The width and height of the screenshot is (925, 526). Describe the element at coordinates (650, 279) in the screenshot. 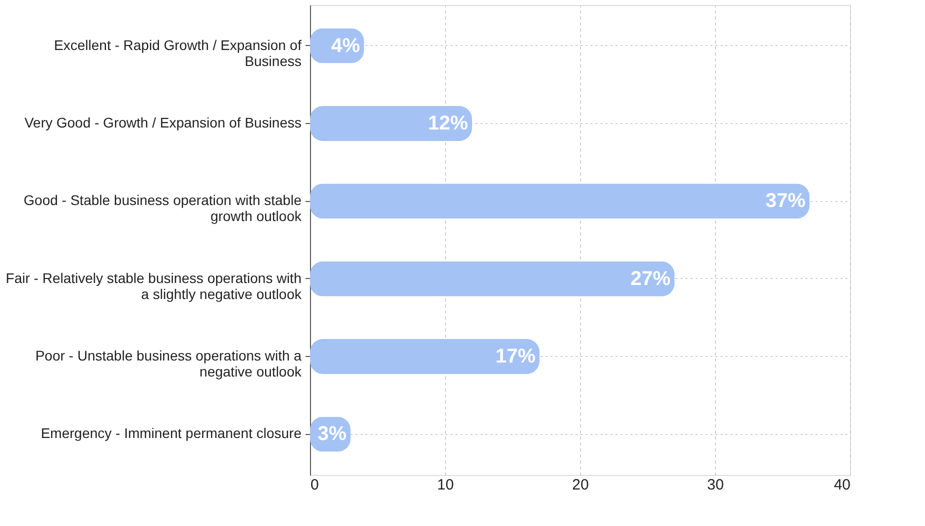

I see `data-label: 27%` at that location.